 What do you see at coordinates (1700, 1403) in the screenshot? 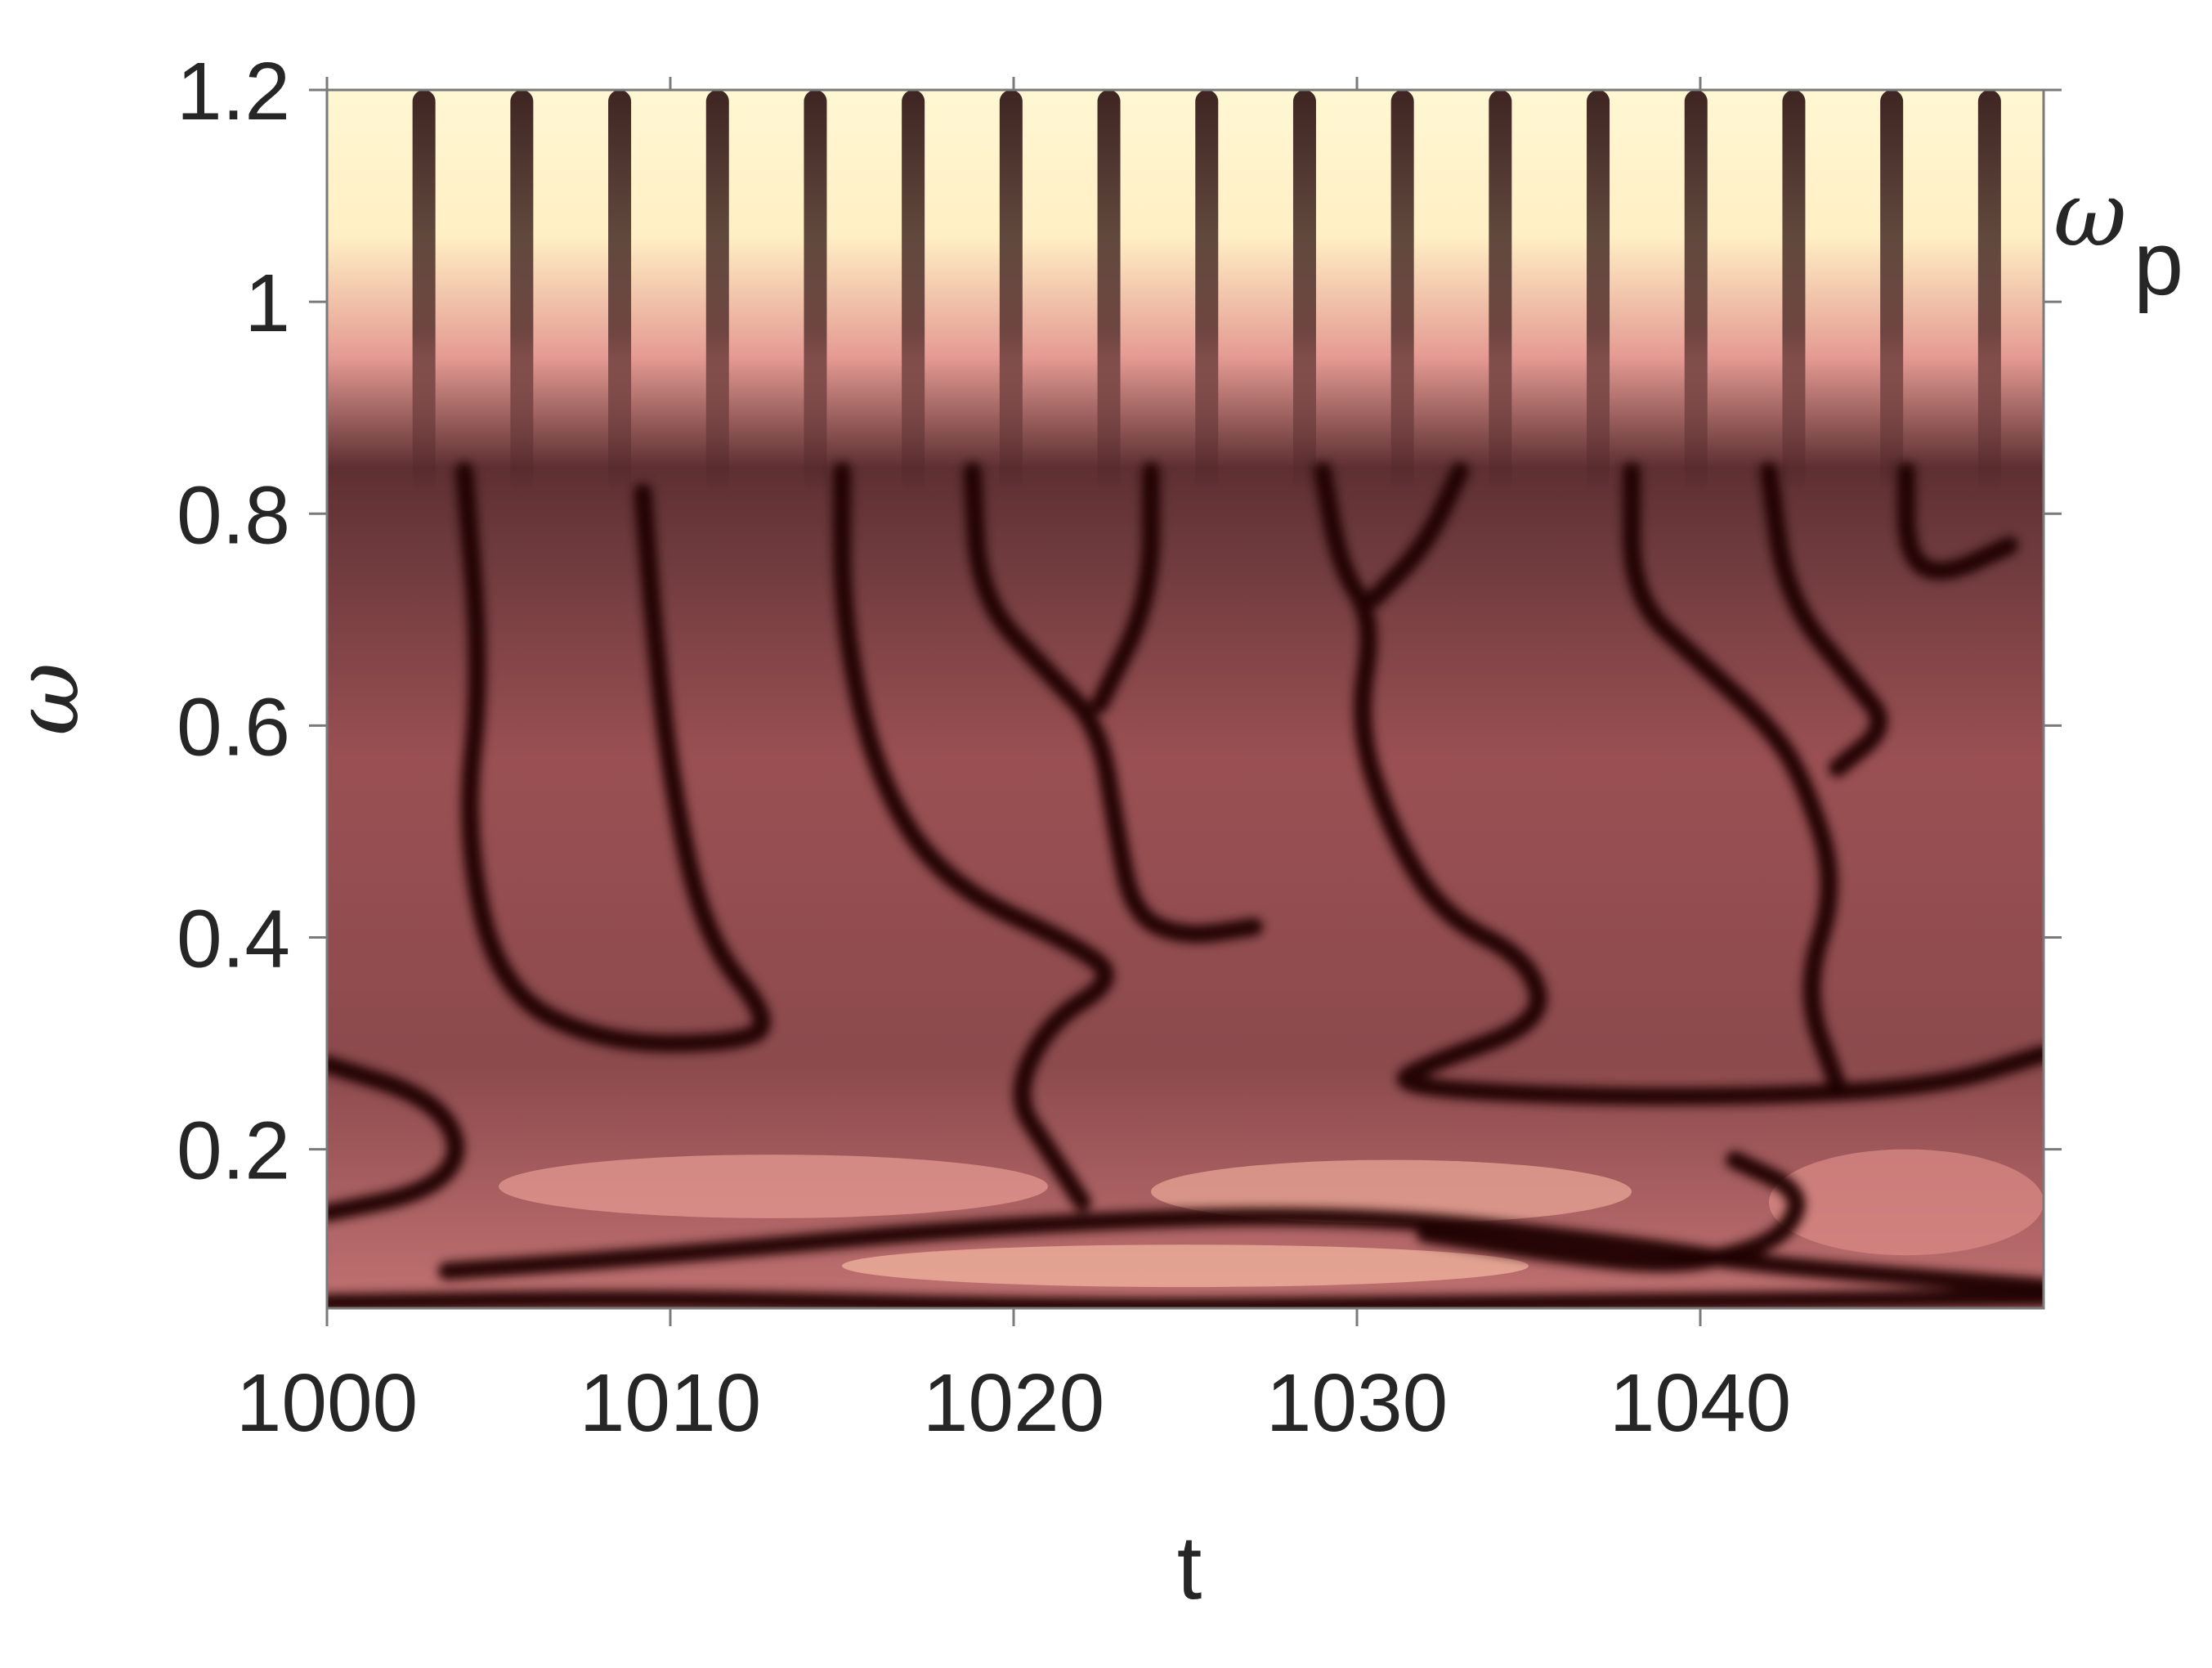
I see `x-tick-label: 1040` at bounding box center [1700, 1403].